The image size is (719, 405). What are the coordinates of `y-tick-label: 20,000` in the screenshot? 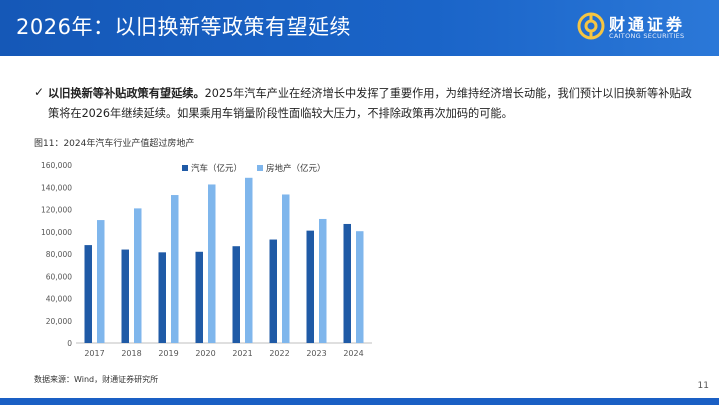 It's located at (59, 321).